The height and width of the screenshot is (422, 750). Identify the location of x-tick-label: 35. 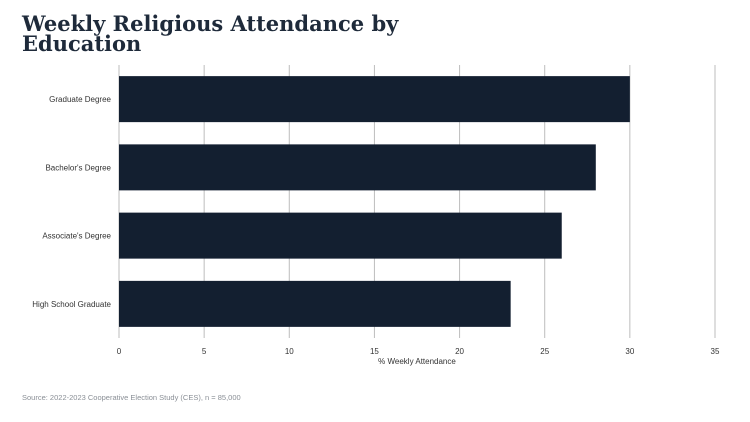
(715, 351).